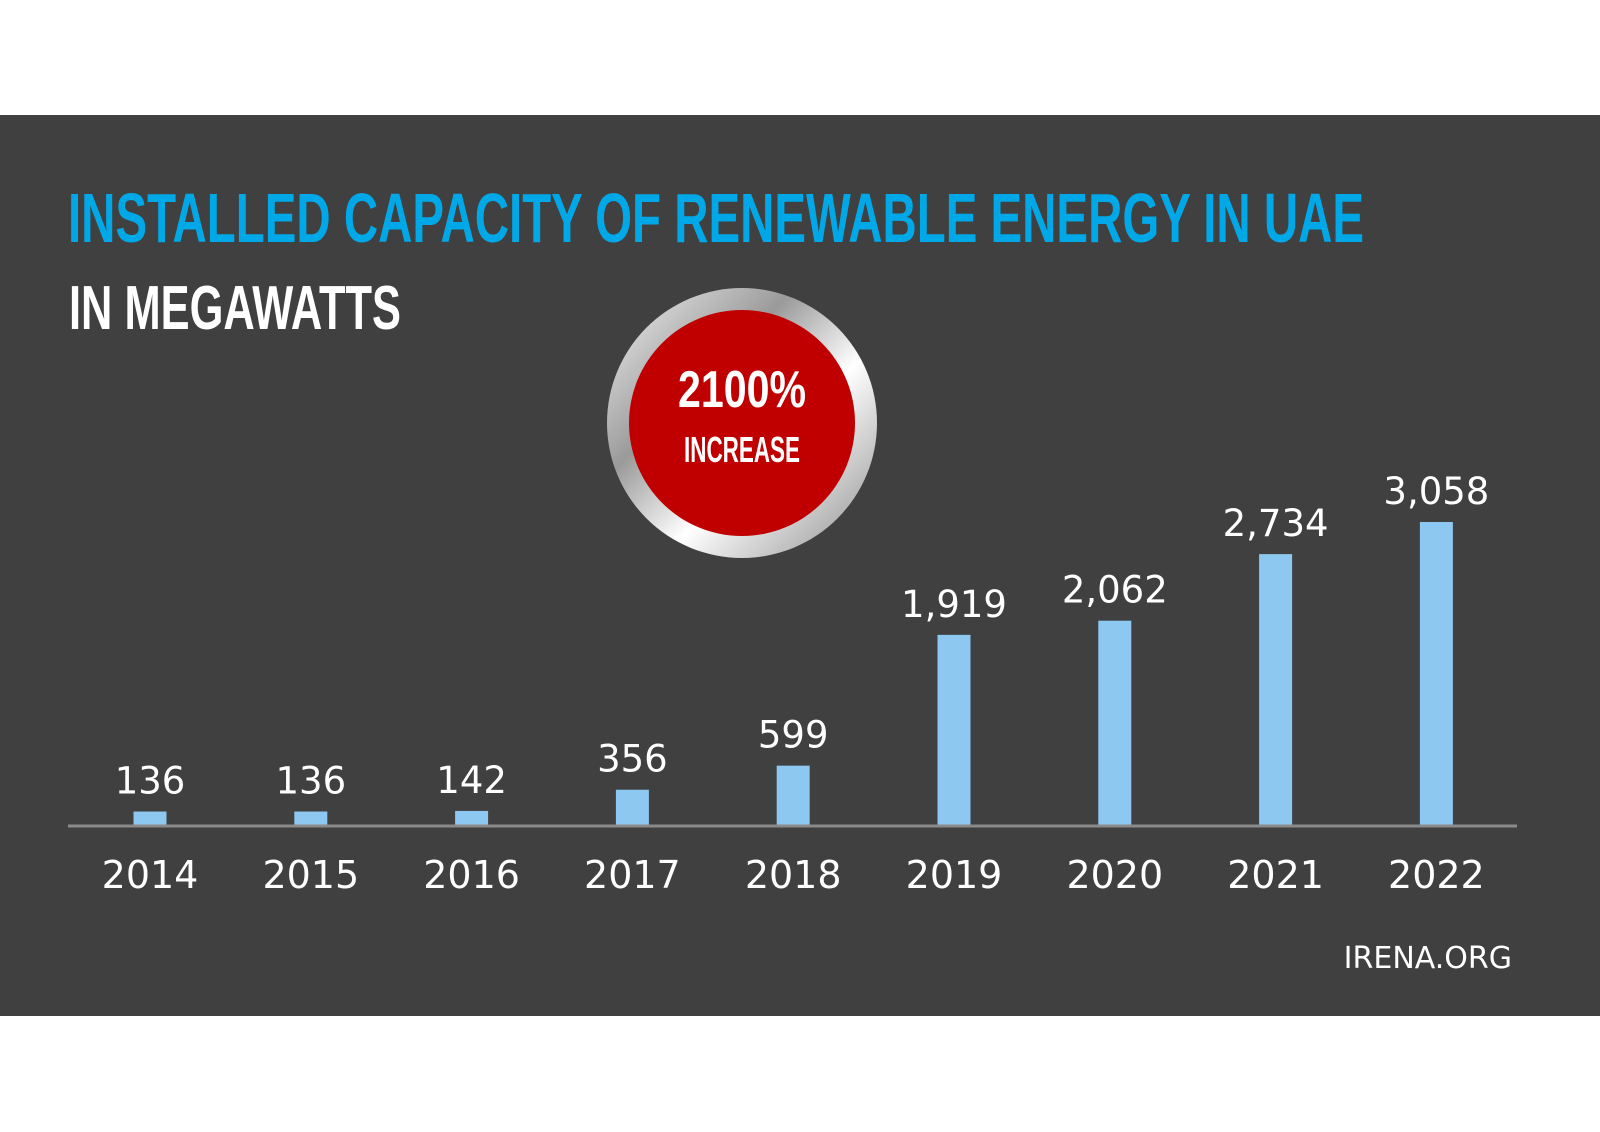 The width and height of the screenshot is (1600, 1132). Describe the element at coordinates (1115, 590) in the screenshot. I see `data-label-2020: 2,062` at that location.